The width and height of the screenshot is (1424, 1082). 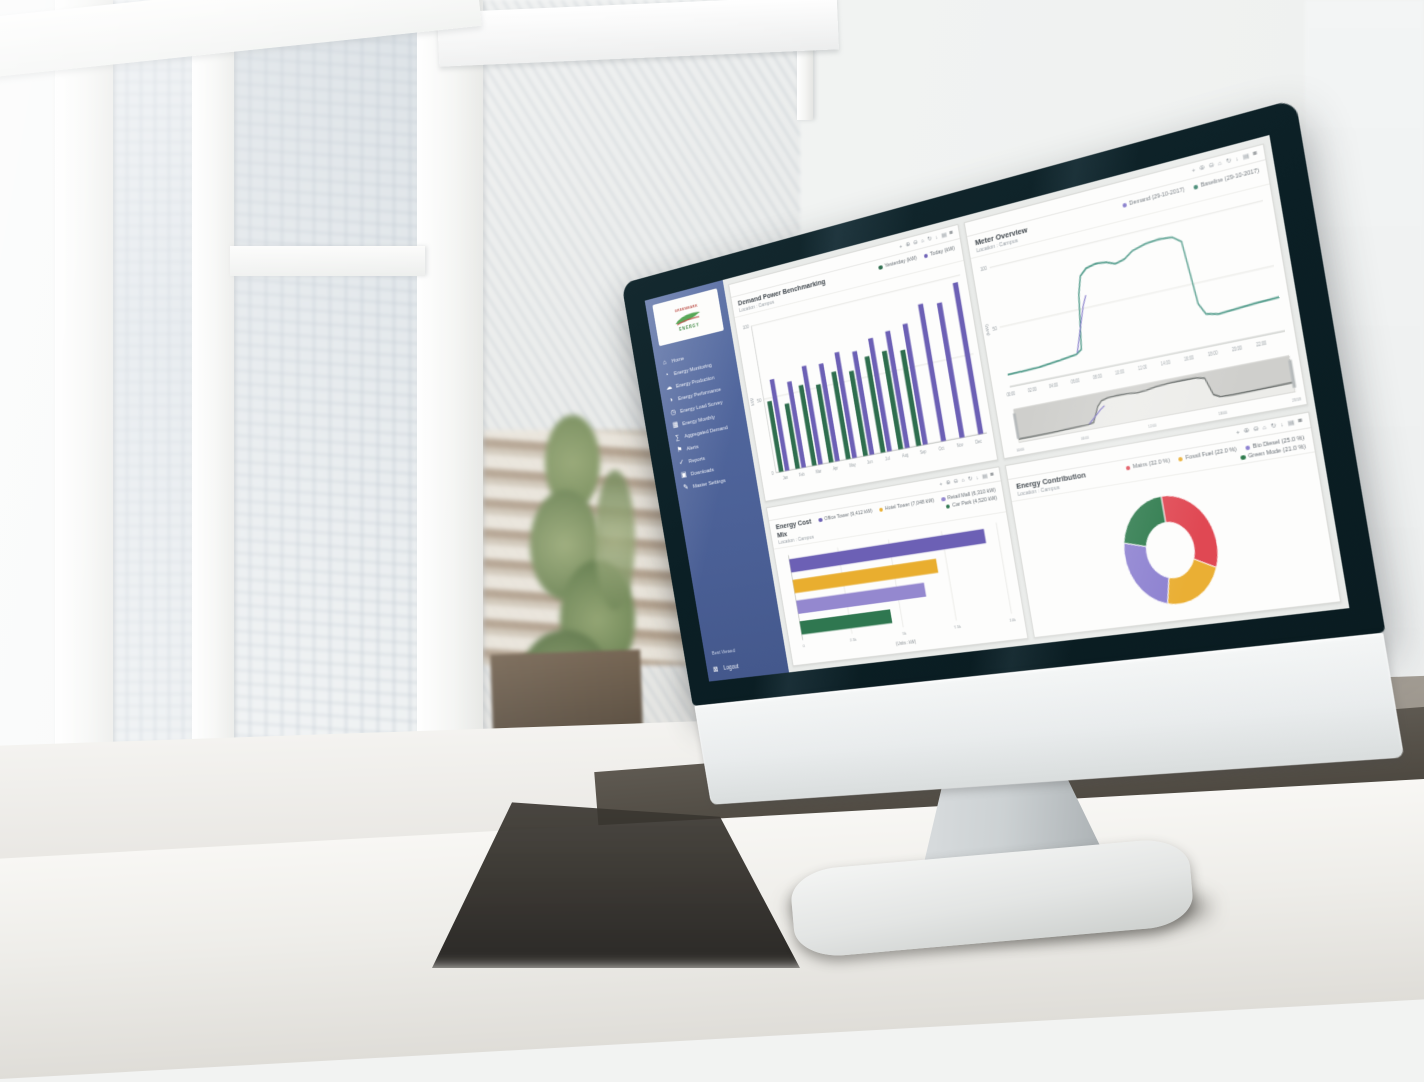 What do you see at coordinates (901, 262) in the screenshot?
I see `legend-label: Yesterday (kW)` at bounding box center [901, 262].